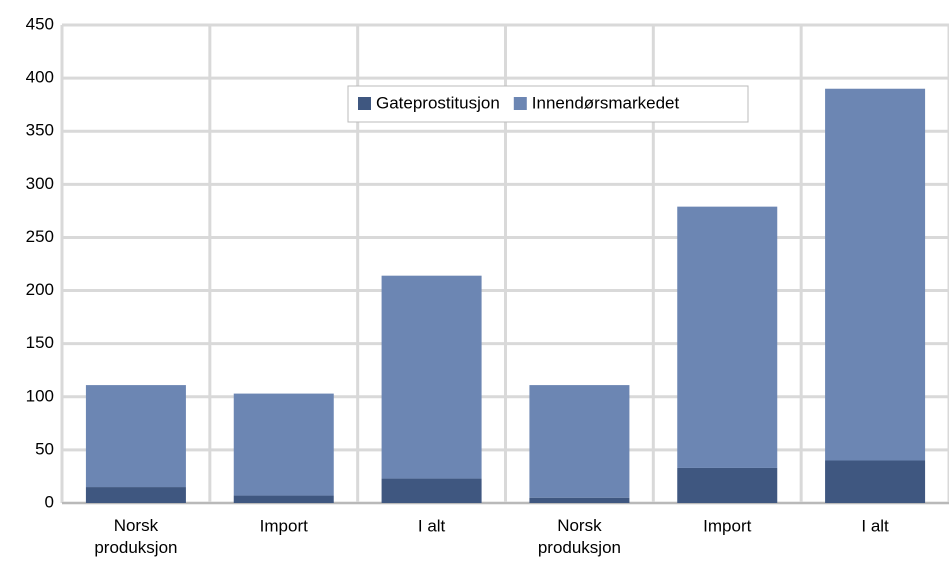 Image resolution: width=949 pixels, height=565 pixels. I want to click on y-tick-label: 200, so click(40, 289).